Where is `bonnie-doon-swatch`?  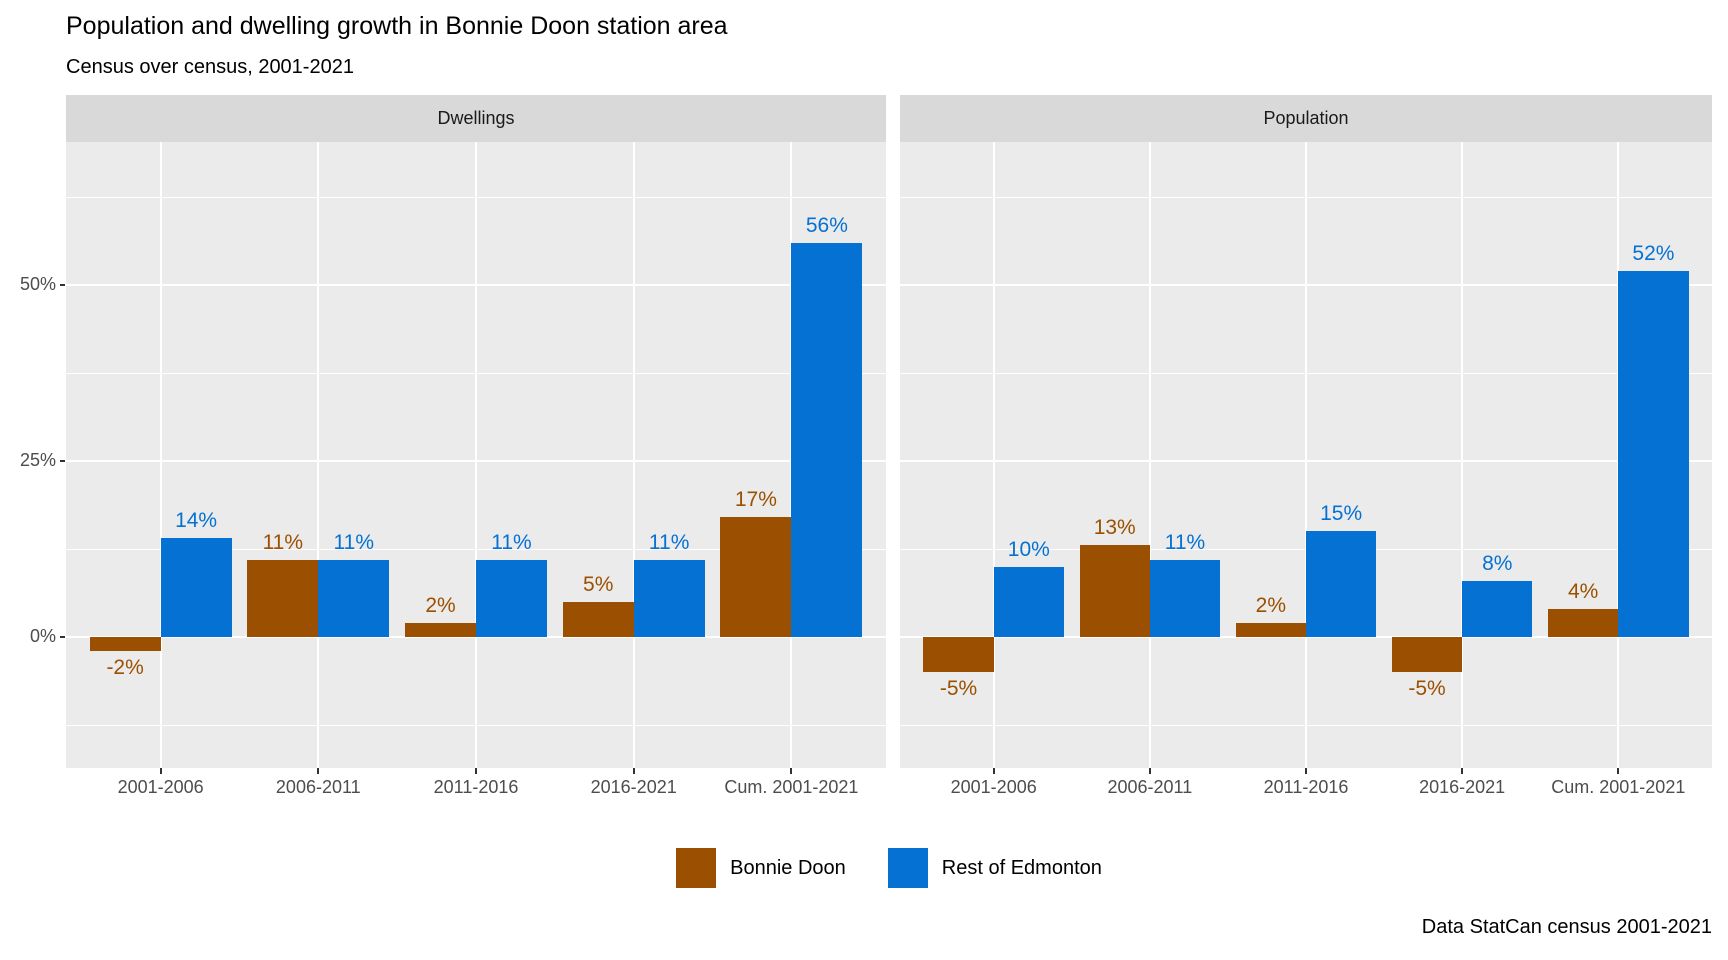 bonnie-doon-swatch is located at coordinates (696, 868).